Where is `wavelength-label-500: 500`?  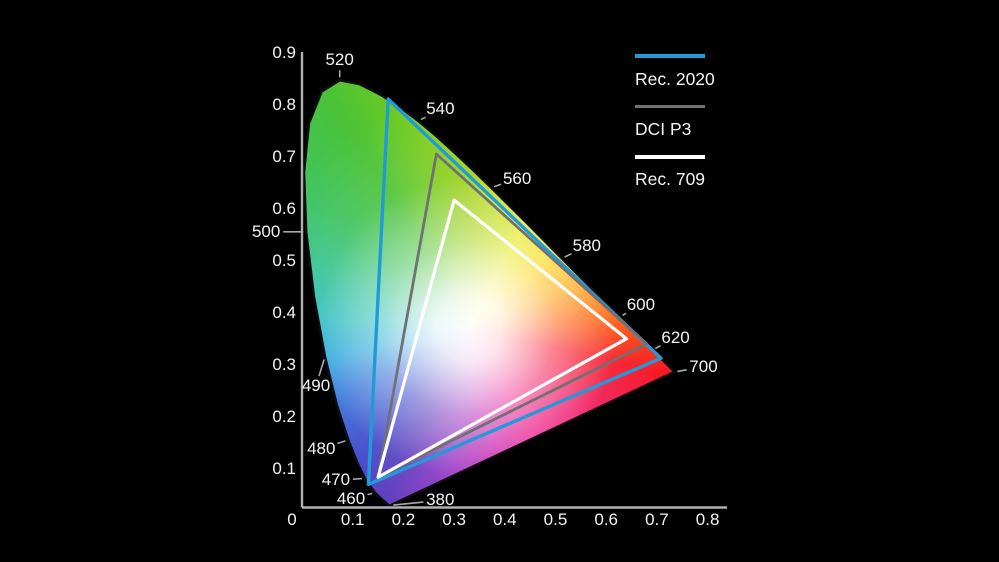
wavelength-label-500: 500 is located at coordinates (266, 231).